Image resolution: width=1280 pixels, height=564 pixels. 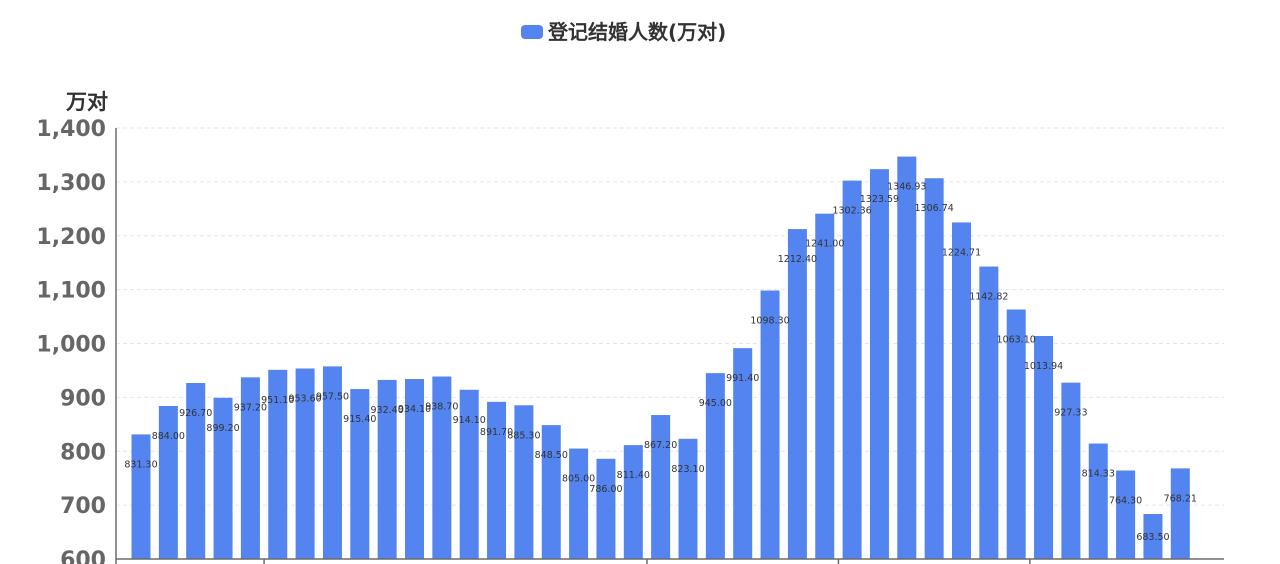 What do you see at coordinates (633, 475) in the screenshot?
I see `data-label: 811.40` at bounding box center [633, 475].